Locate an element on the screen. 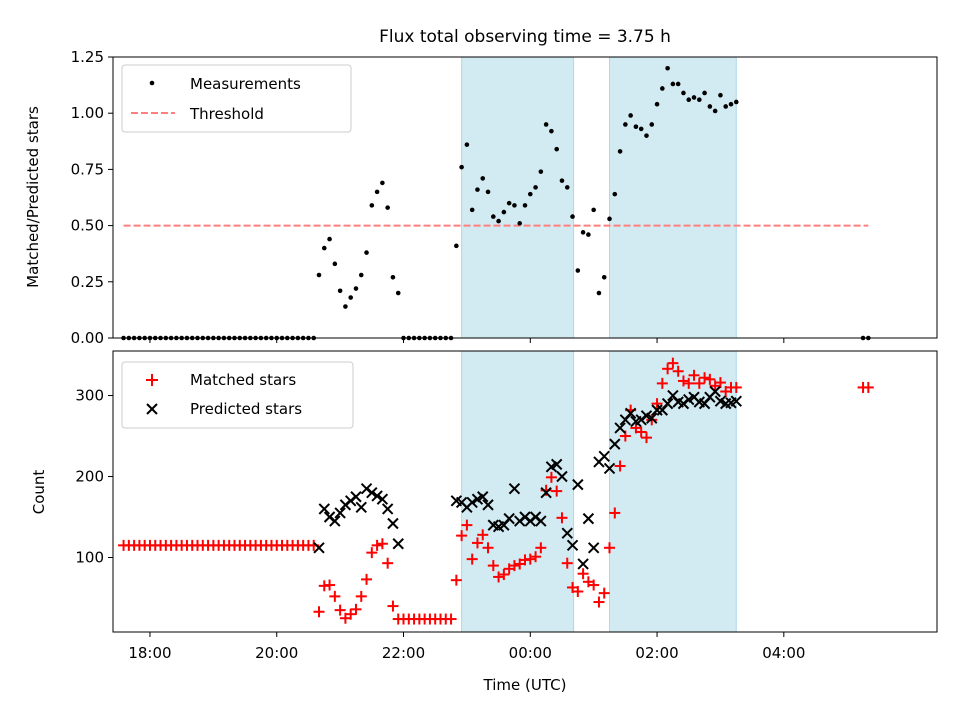  x-tick-label: 02:00 is located at coordinates (656, 653).